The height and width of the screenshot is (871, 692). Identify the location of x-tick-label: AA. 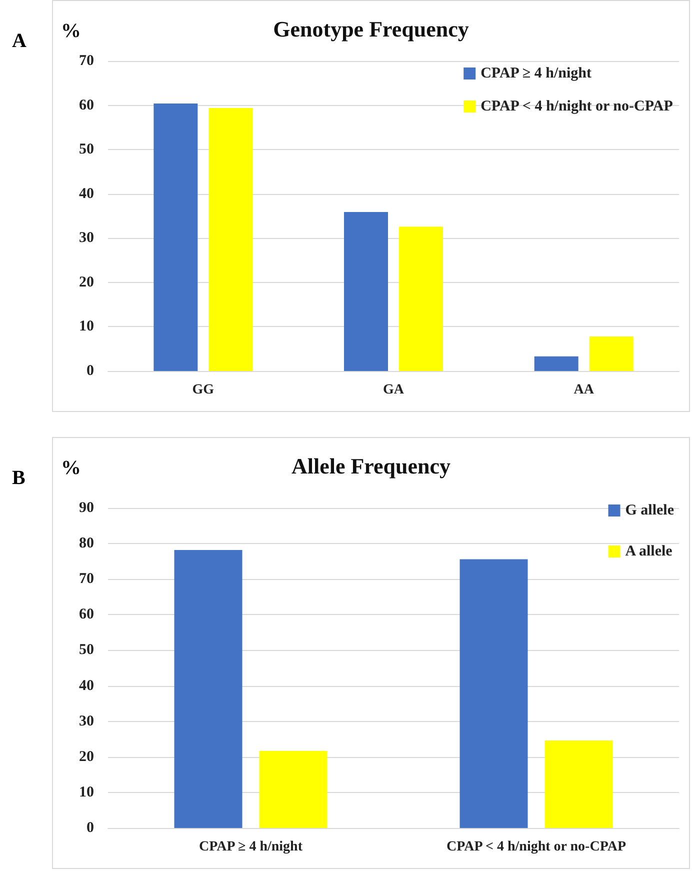
(584, 390).